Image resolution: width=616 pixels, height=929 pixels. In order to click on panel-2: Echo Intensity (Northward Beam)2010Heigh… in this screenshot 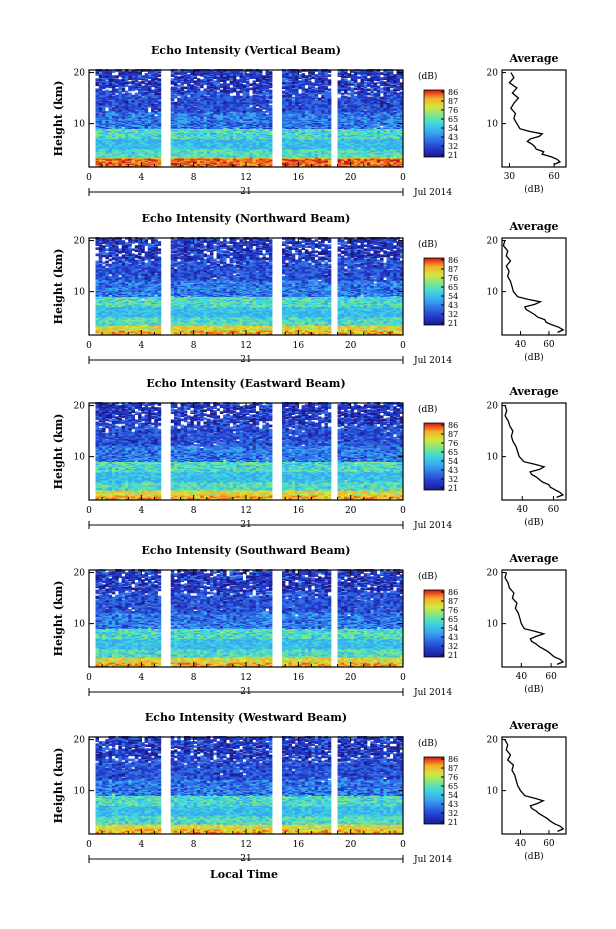, I will do `click(309, 289)`.